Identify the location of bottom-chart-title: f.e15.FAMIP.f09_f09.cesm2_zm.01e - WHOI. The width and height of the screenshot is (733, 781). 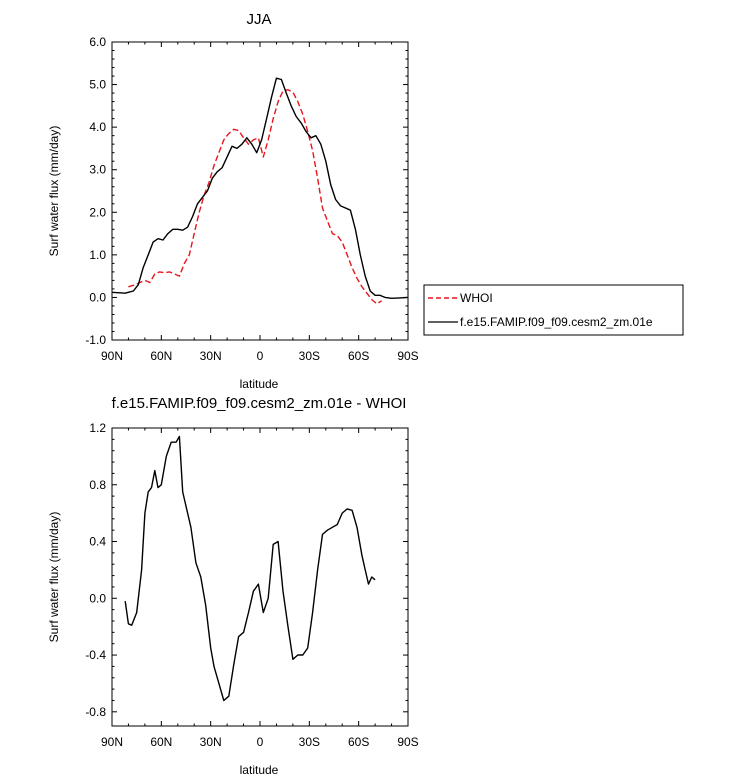
(259, 403).